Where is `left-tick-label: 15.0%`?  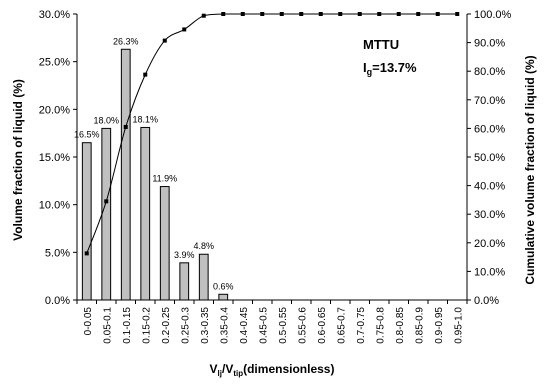 left-tick-label: 15.0% is located at coordinates (54, 158).